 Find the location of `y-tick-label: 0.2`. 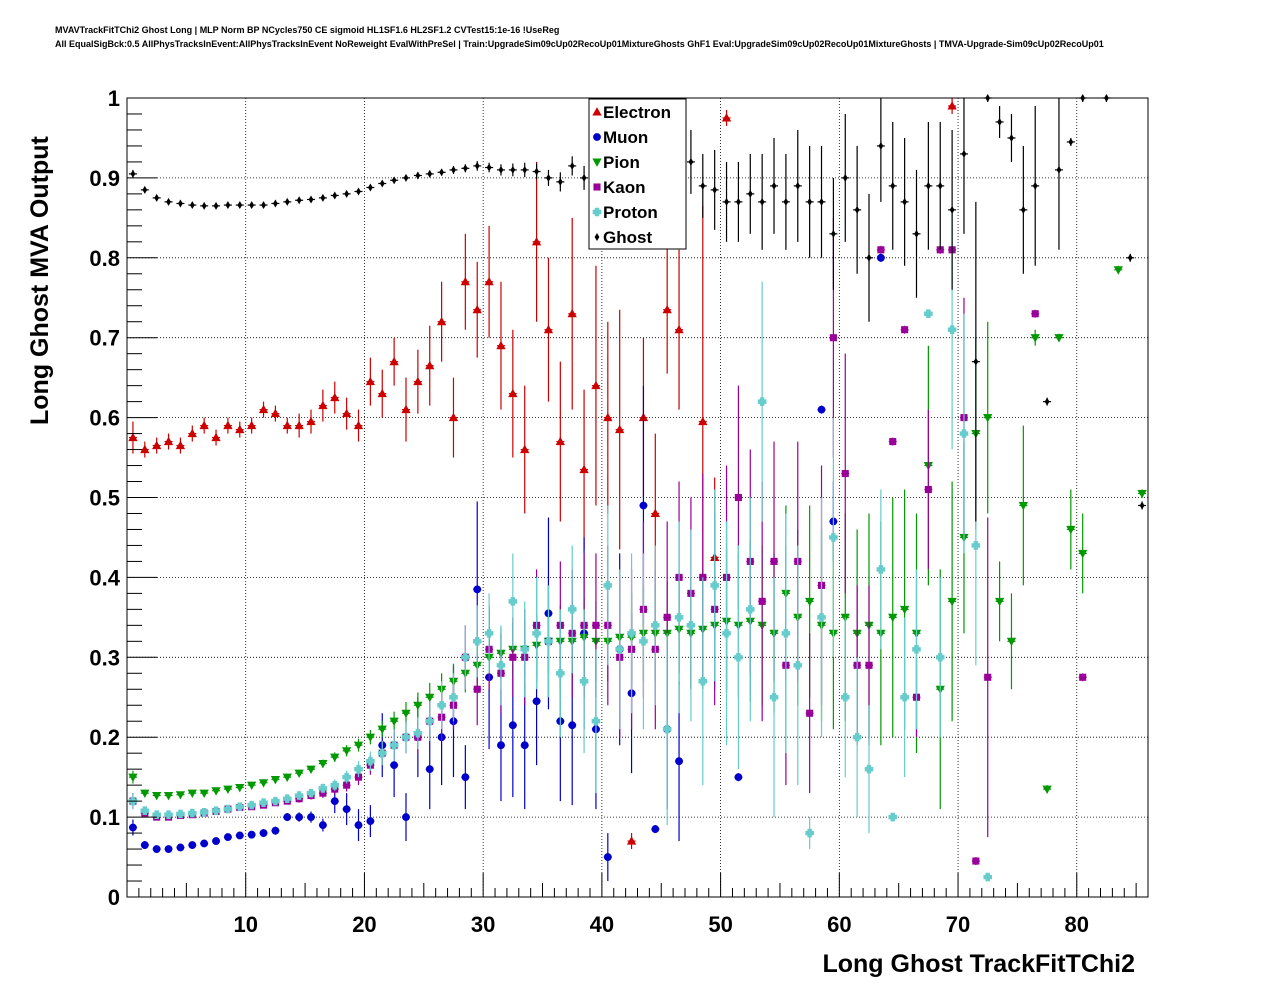

y-tick-label: 0.2 is located at coordinates (104, 737).